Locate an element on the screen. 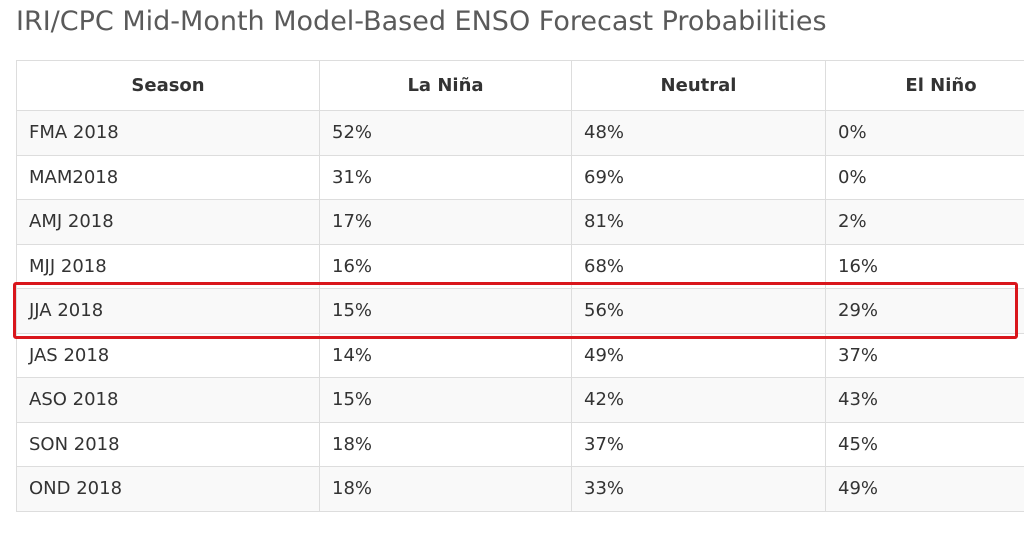 Image resolution: width=1024 pixels, height=538 pixels. cell-el-nino: 45% is located at coordinates (924, 444).